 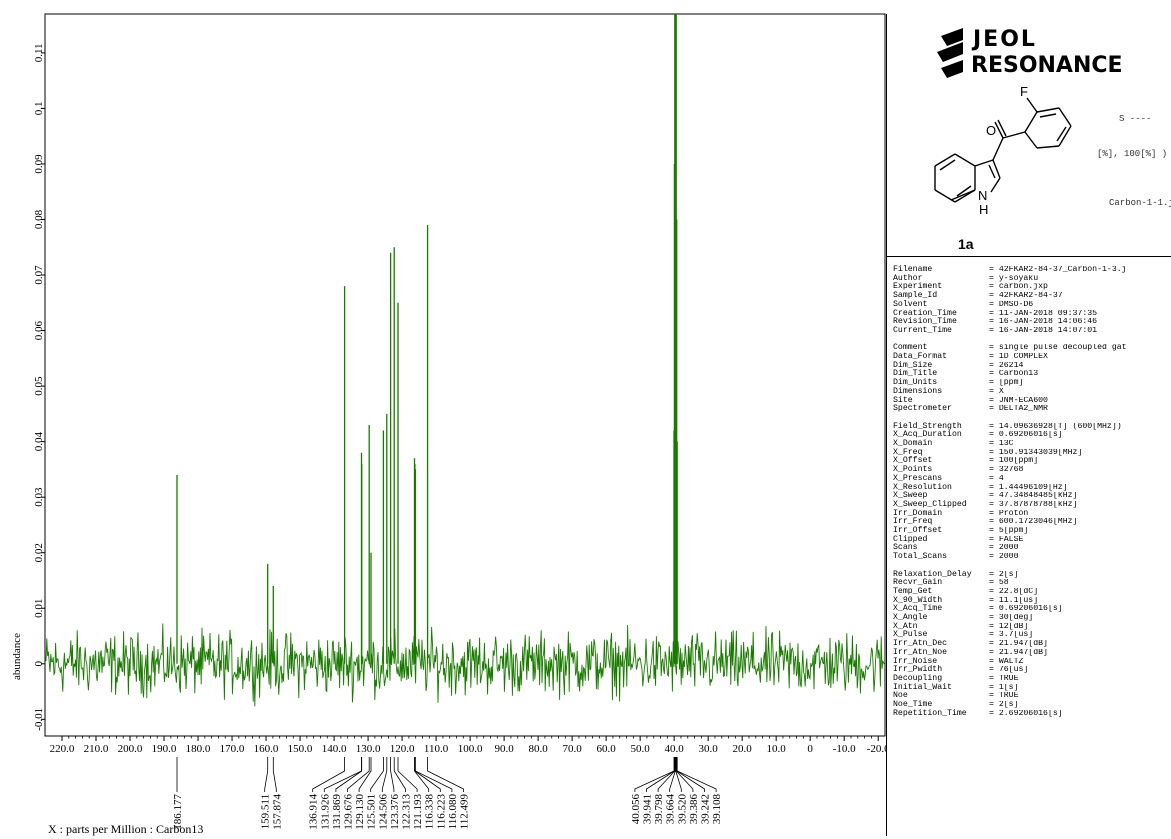 What do you see at coordinates (950, 53) in the screenshot?
I see `jeol-logo-icon` at bounding box center [950, 53].